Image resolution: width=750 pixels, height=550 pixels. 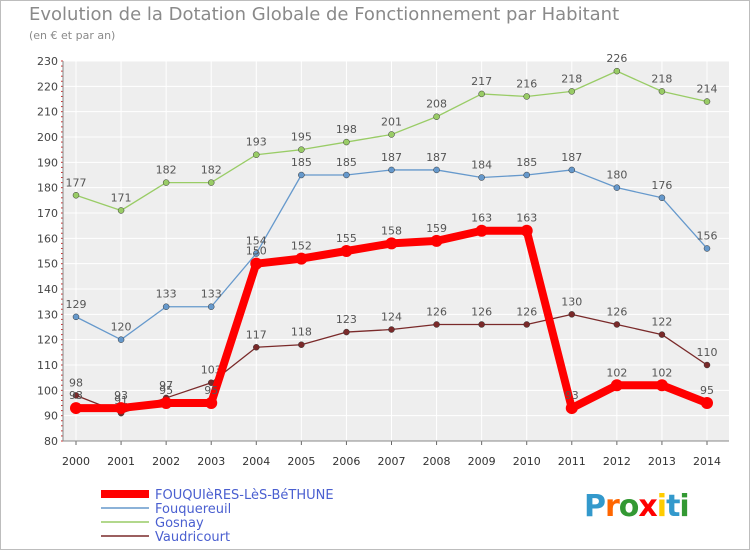 I want to click on x-tick-label: 2005, so click(x=301, y=461).